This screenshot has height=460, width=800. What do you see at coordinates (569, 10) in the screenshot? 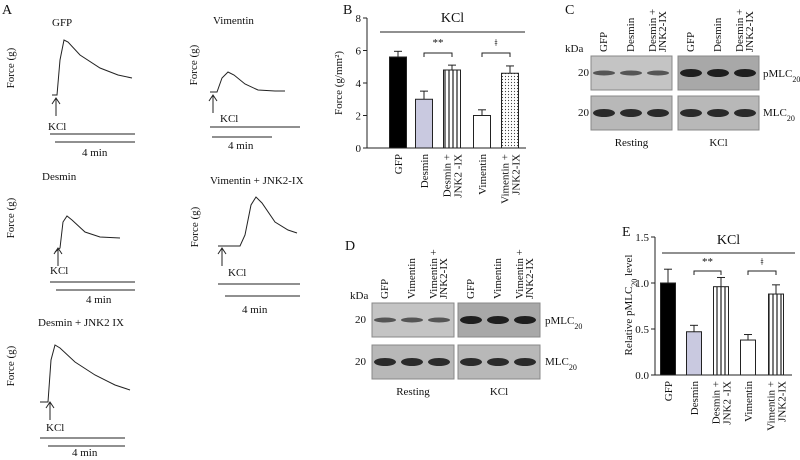
I see `panel-label: C` at bounding box center [569, 10].